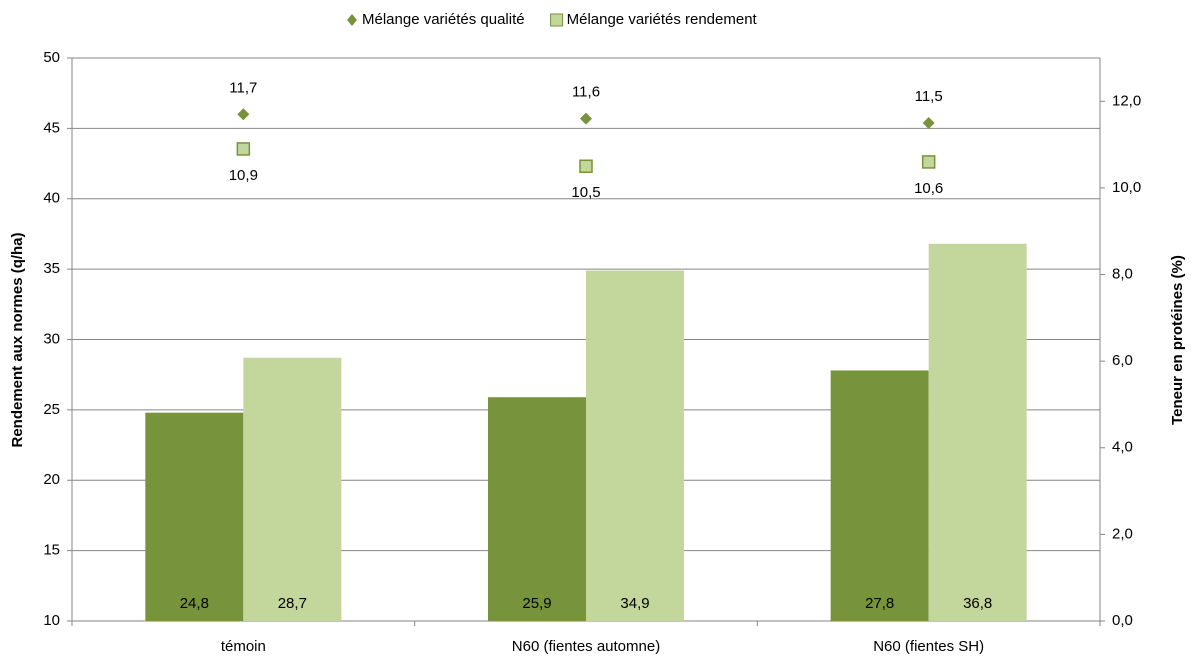 The width and height of the screenshot is (1196, 669). What do you see at coordinates (243, 175) in the screenshot?
I see `point-value-label: 10,9` at bounding box center [243, 175].